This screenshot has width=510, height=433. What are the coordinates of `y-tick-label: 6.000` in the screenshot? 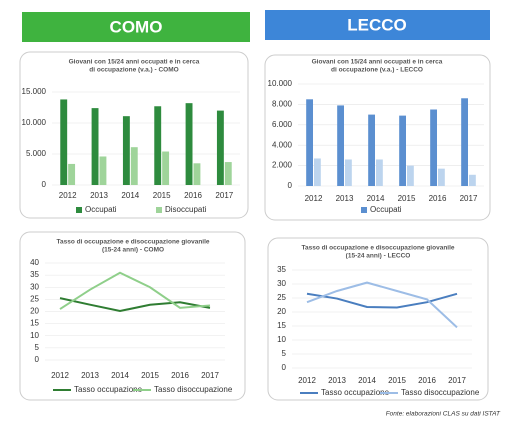 It's located at (282, 124).